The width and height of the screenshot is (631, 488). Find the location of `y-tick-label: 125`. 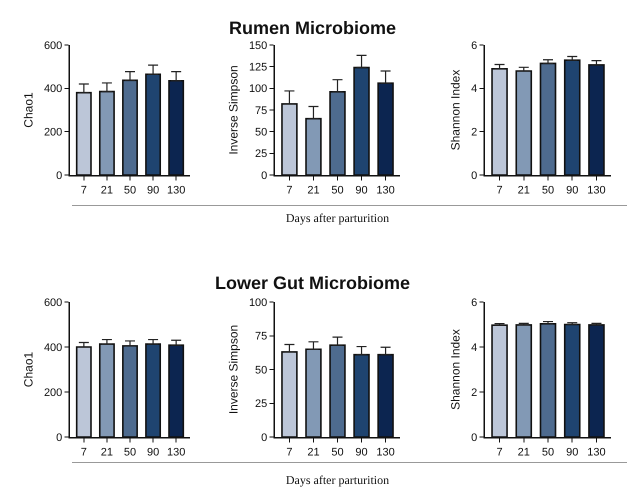

y-tick-label: 125 is located at coordinates (258, 68).